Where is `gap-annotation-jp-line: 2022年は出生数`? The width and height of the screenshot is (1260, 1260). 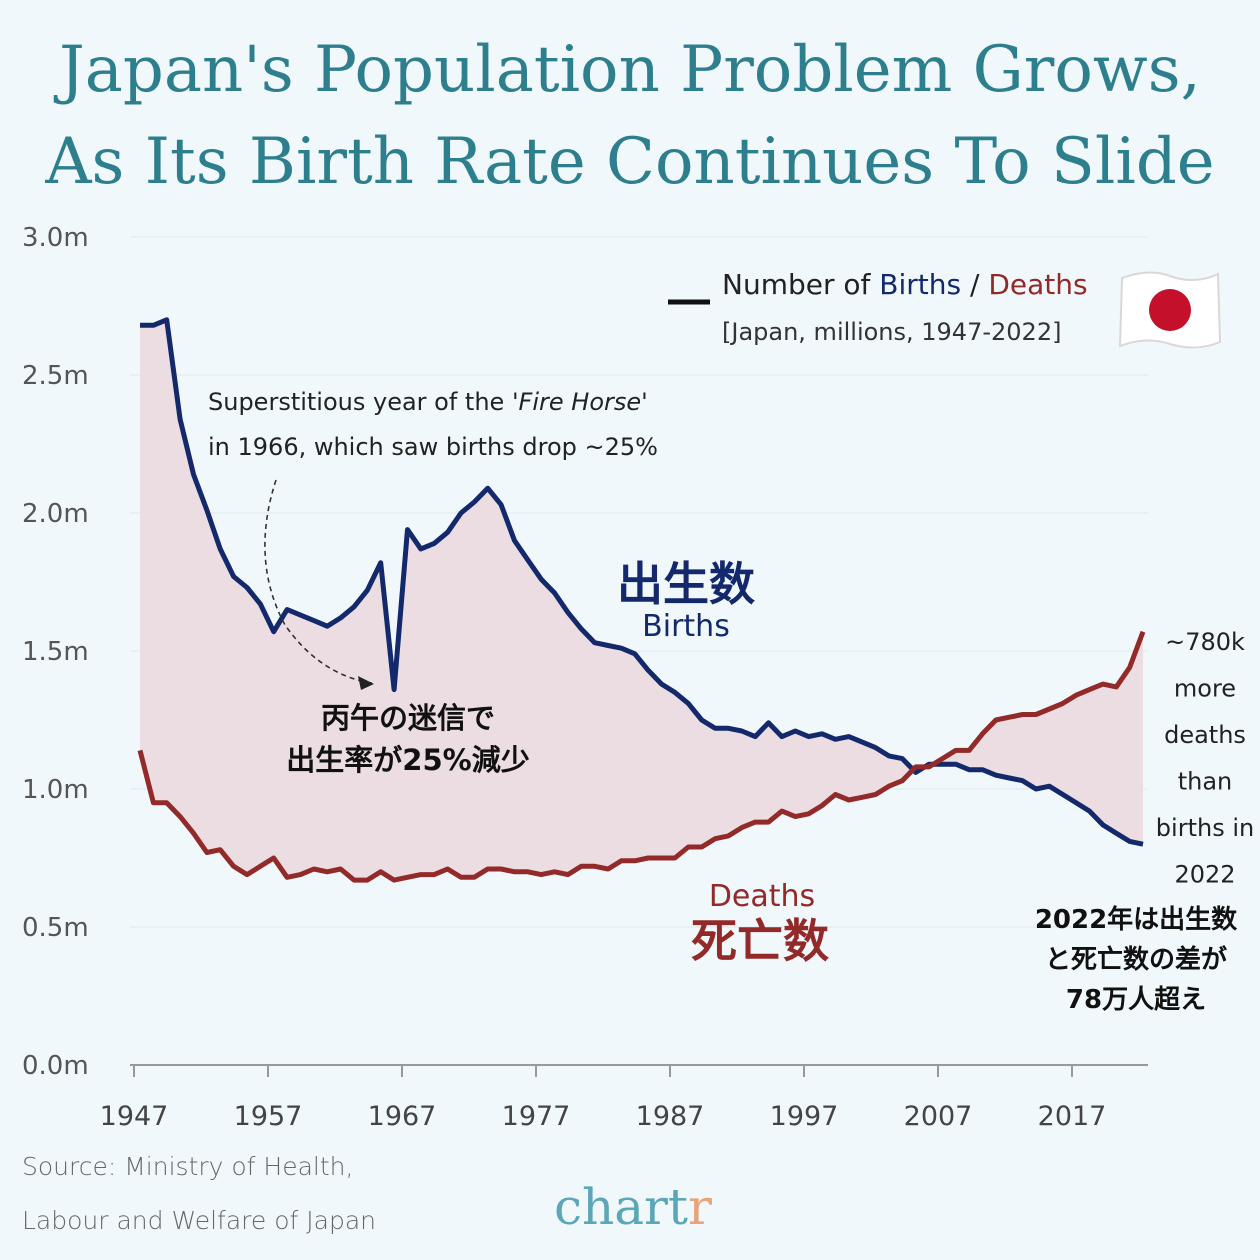
gap-annotation-jp-line: 2022年は出生数 is located at coordinates (1136, 919).